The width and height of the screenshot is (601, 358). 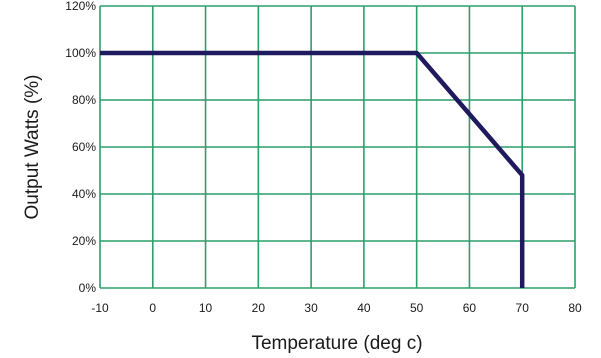 What do you see at coordinates (364, 308) in the screenshot?
I see `x-tick-label: 40` at bounding box center [364, 308].